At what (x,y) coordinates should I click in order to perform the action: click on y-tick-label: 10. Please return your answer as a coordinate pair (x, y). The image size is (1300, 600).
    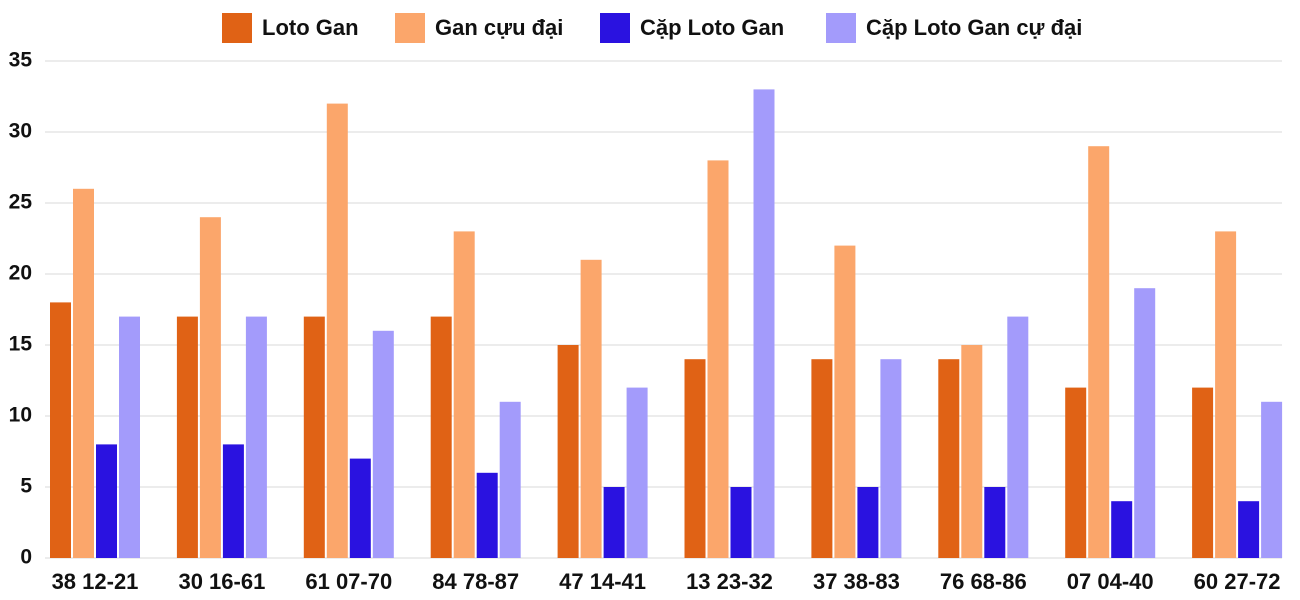
    Looking at the image, I should click on (20, 415).